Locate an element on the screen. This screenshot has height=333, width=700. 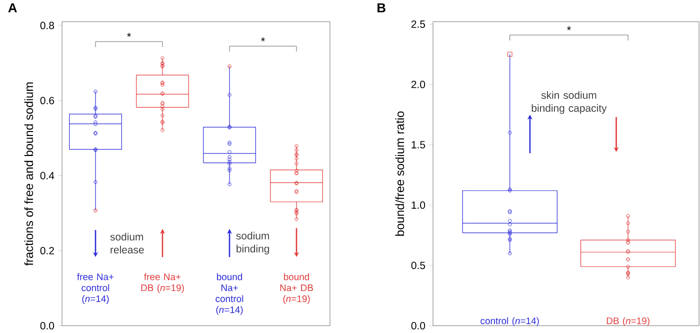
x-tick-label: bound Na+ DB (n=19) is located at coordinates (296, 288).